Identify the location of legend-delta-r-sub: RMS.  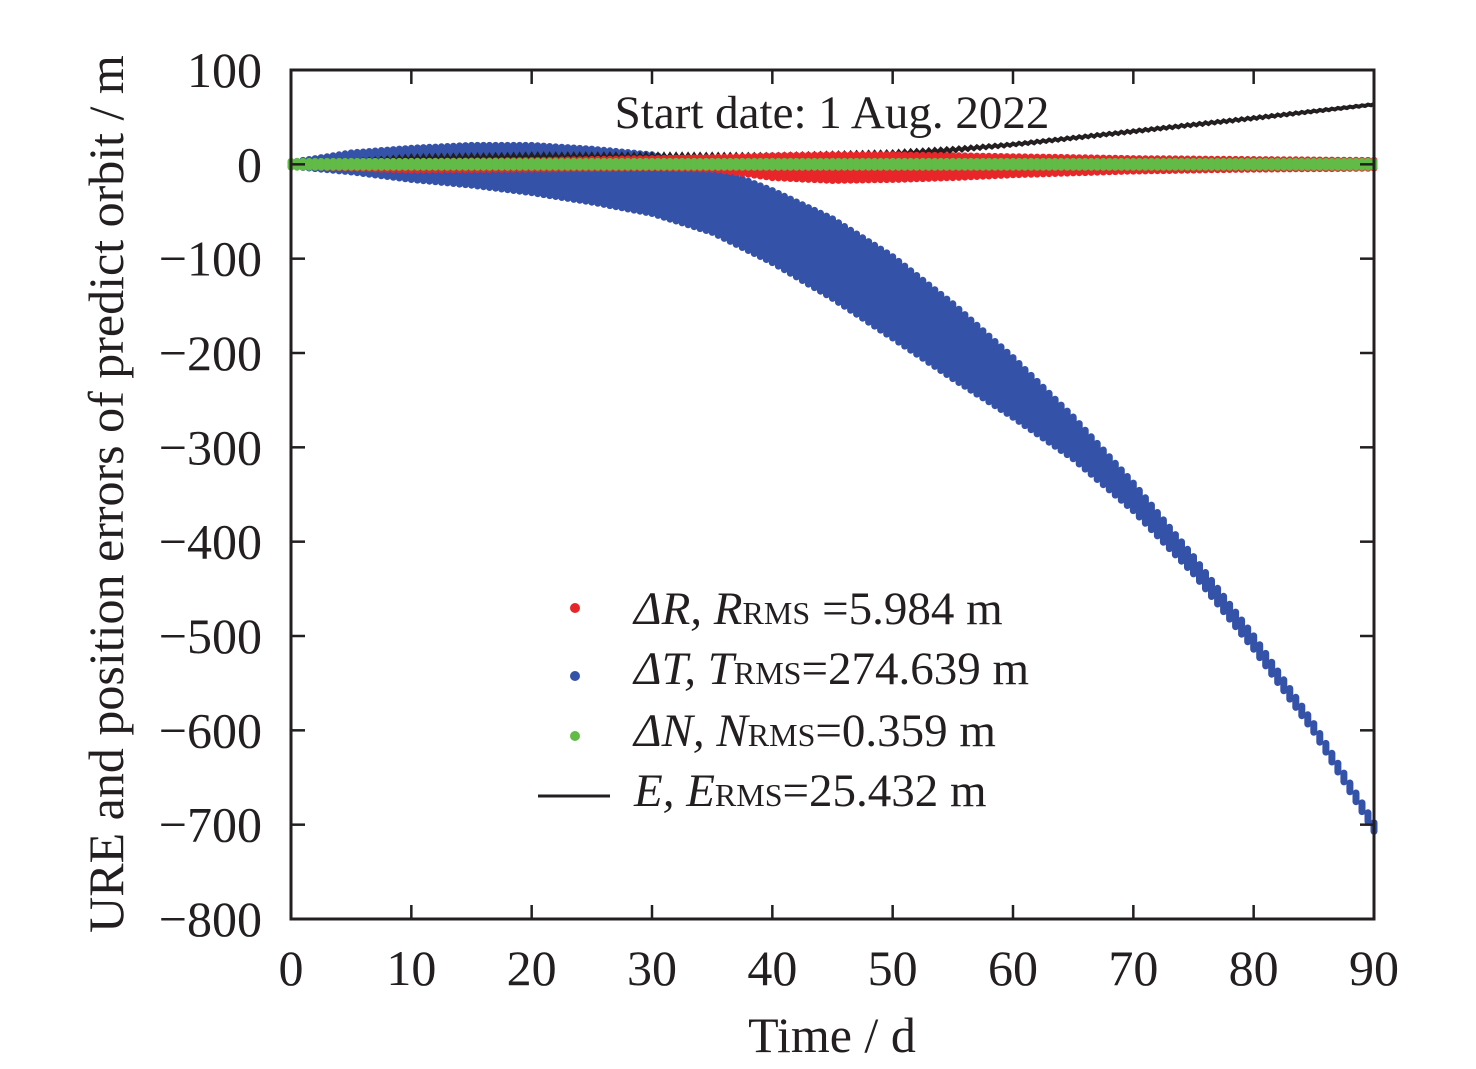
(777, 613).